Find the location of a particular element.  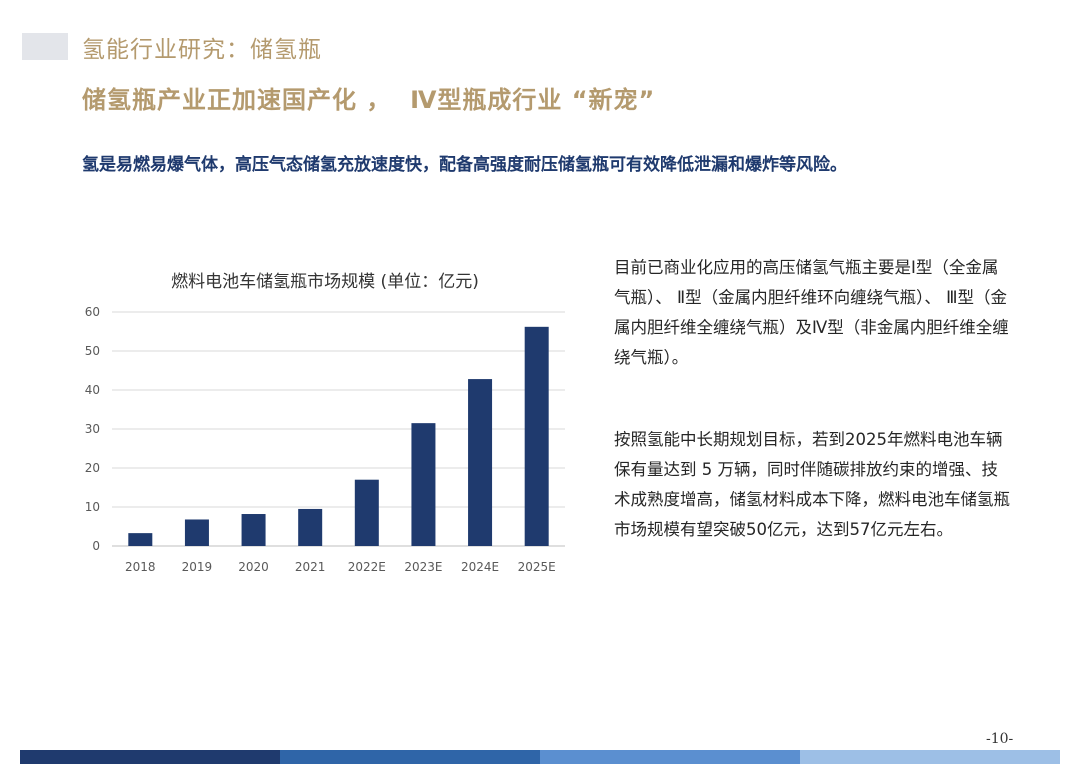

x-tick-label: 2020 is located at coordinates (253, 567).